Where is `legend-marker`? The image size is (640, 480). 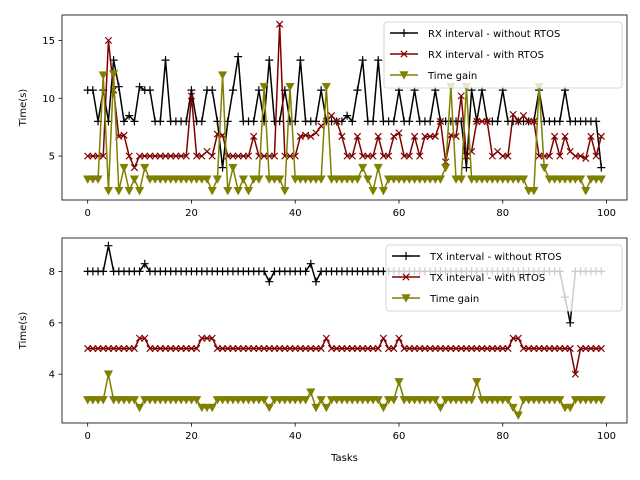 legend-marker is located at coordinates (404, 54).